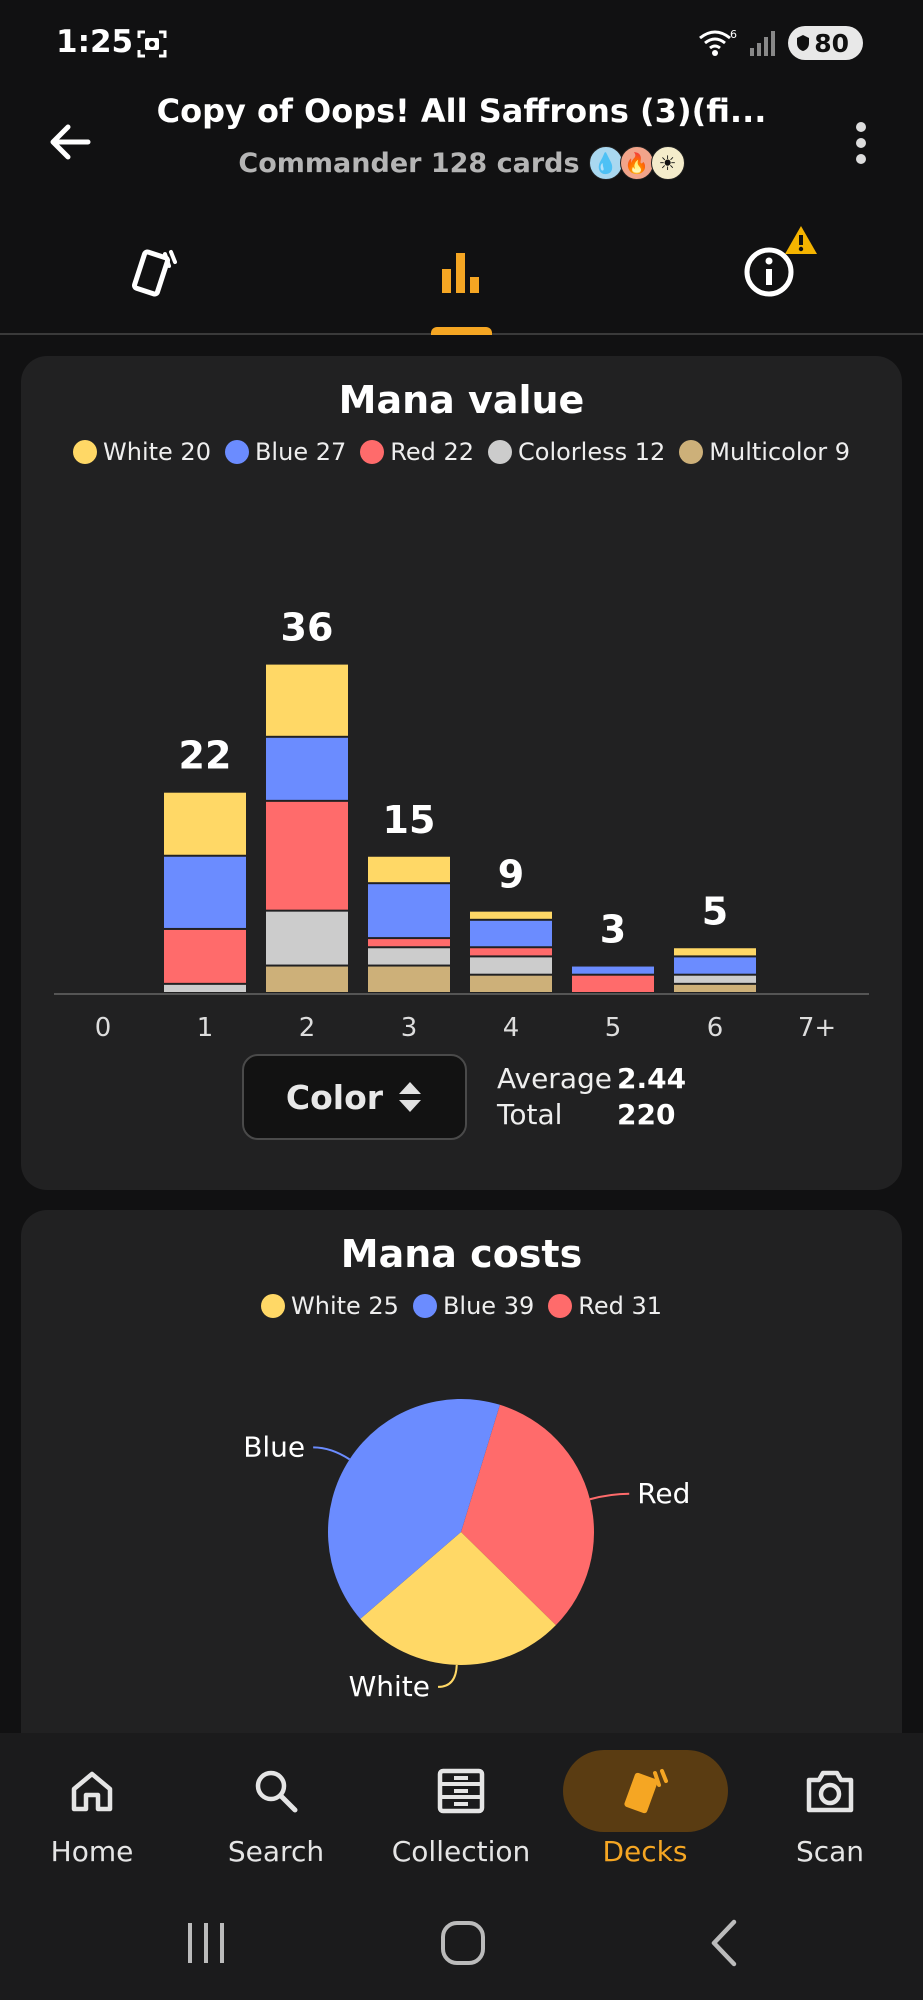 This screenshot has width=923, height=2000. What do you see at coordinates (667, 163) in the screenshot?
I see `white-mana-icon: ☀` at bounding box center [667, 163].